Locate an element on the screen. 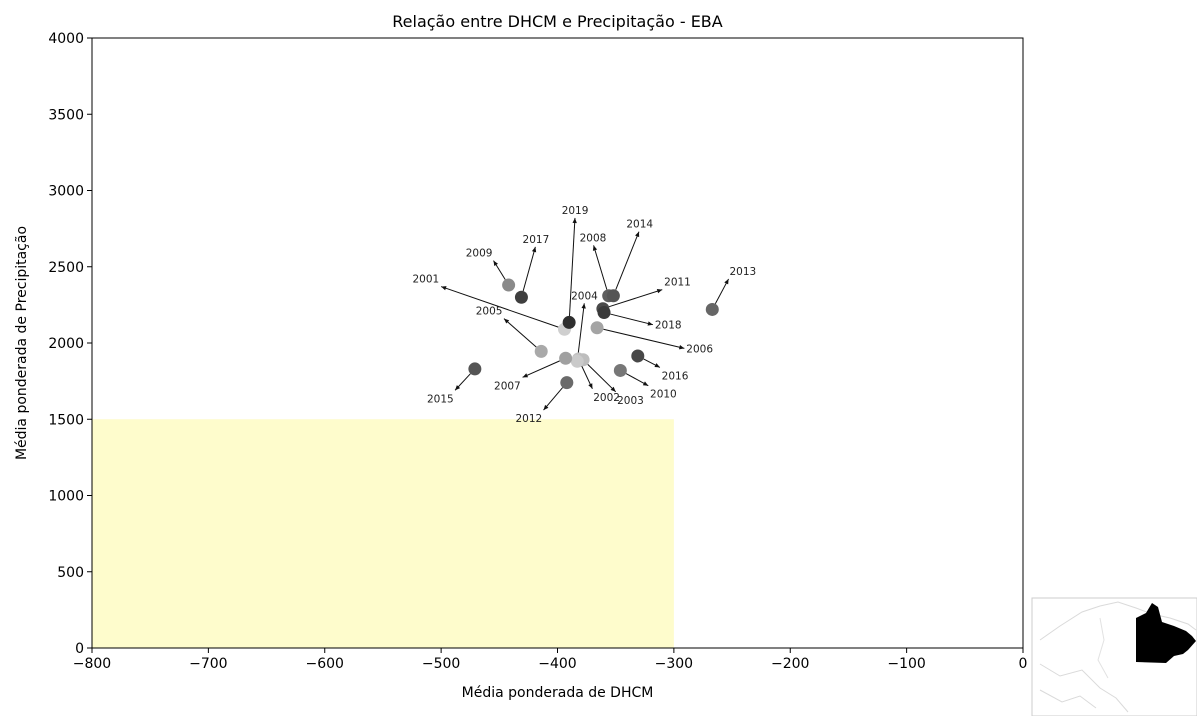 This screenshot has width=1197, height=716. year-label-2013: 2013 is located at coordinates (743, 272).